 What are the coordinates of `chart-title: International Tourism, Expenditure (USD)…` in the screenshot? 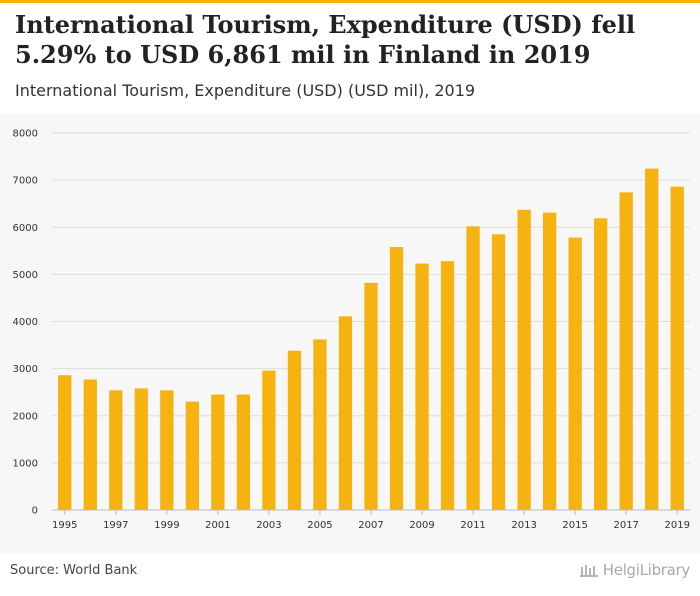 It's located at (325, 39).